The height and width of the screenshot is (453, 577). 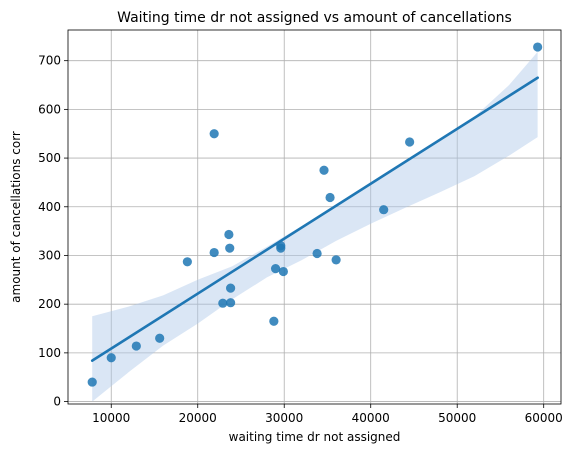 I want to click on x-tick-label: 60000, so click(x=544, y=418).